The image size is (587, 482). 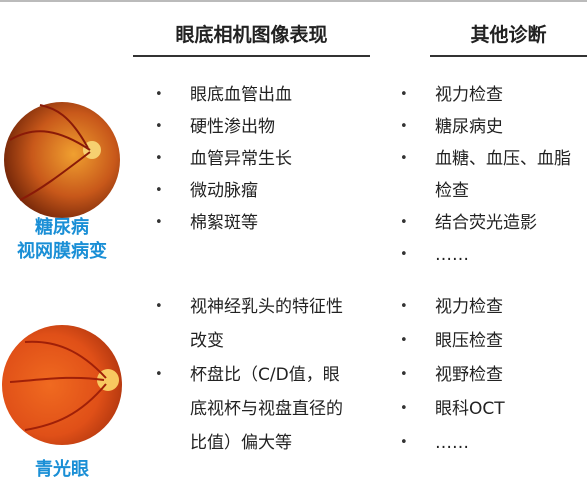 I want to click on label-line: 青光眼, so click(x=62, y=469).